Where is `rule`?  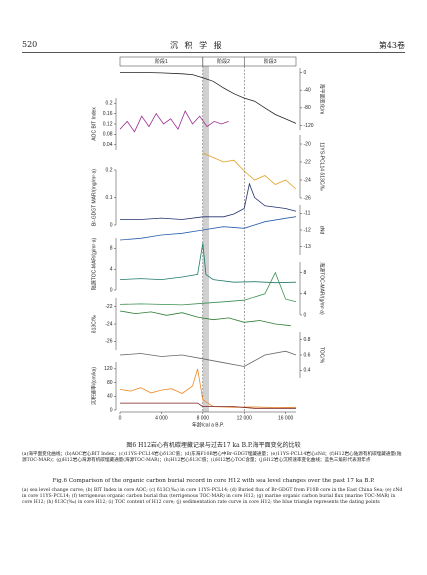
rule is located at coordinates (213, 52).